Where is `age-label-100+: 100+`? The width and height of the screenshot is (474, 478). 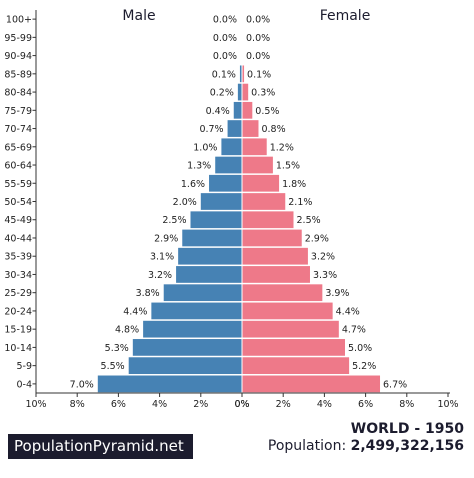
age-label-100+: 100+ is located at coordinates (19, 20).